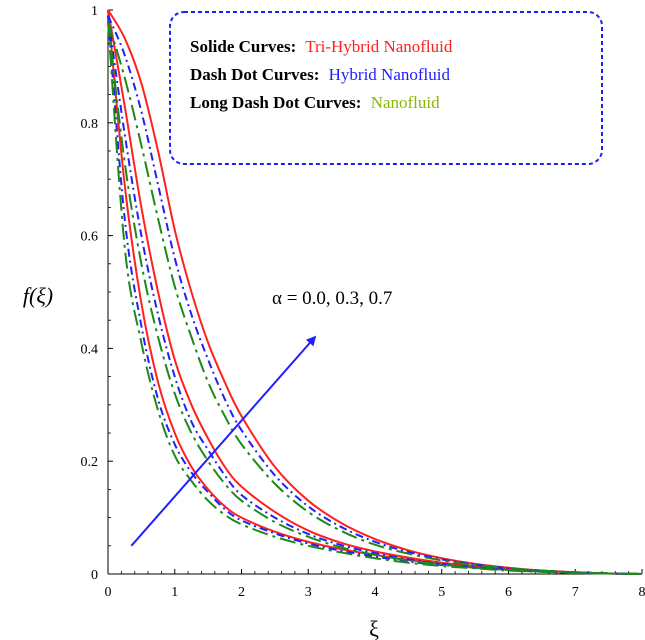  I want to click on legend-entry-nanofluid: Long Dash Dot Curves: Nanofluid, so click(315, 102).